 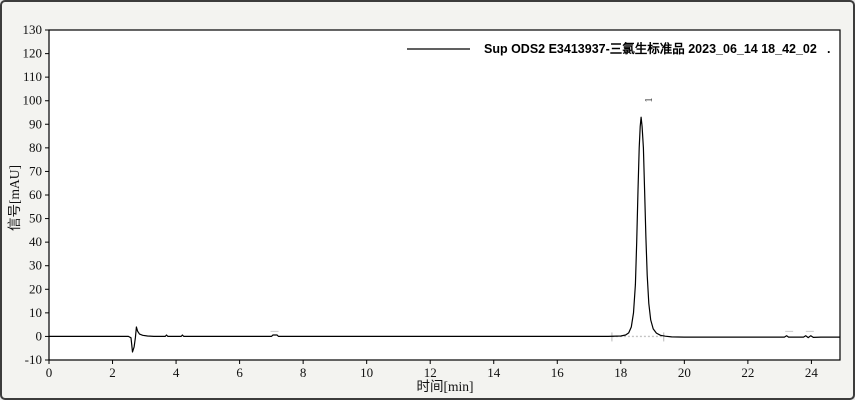 What do you see at coordinates (33, 53) in the screenshot?
I see `y-tick-label: 120` at bounding box center [33, 53].